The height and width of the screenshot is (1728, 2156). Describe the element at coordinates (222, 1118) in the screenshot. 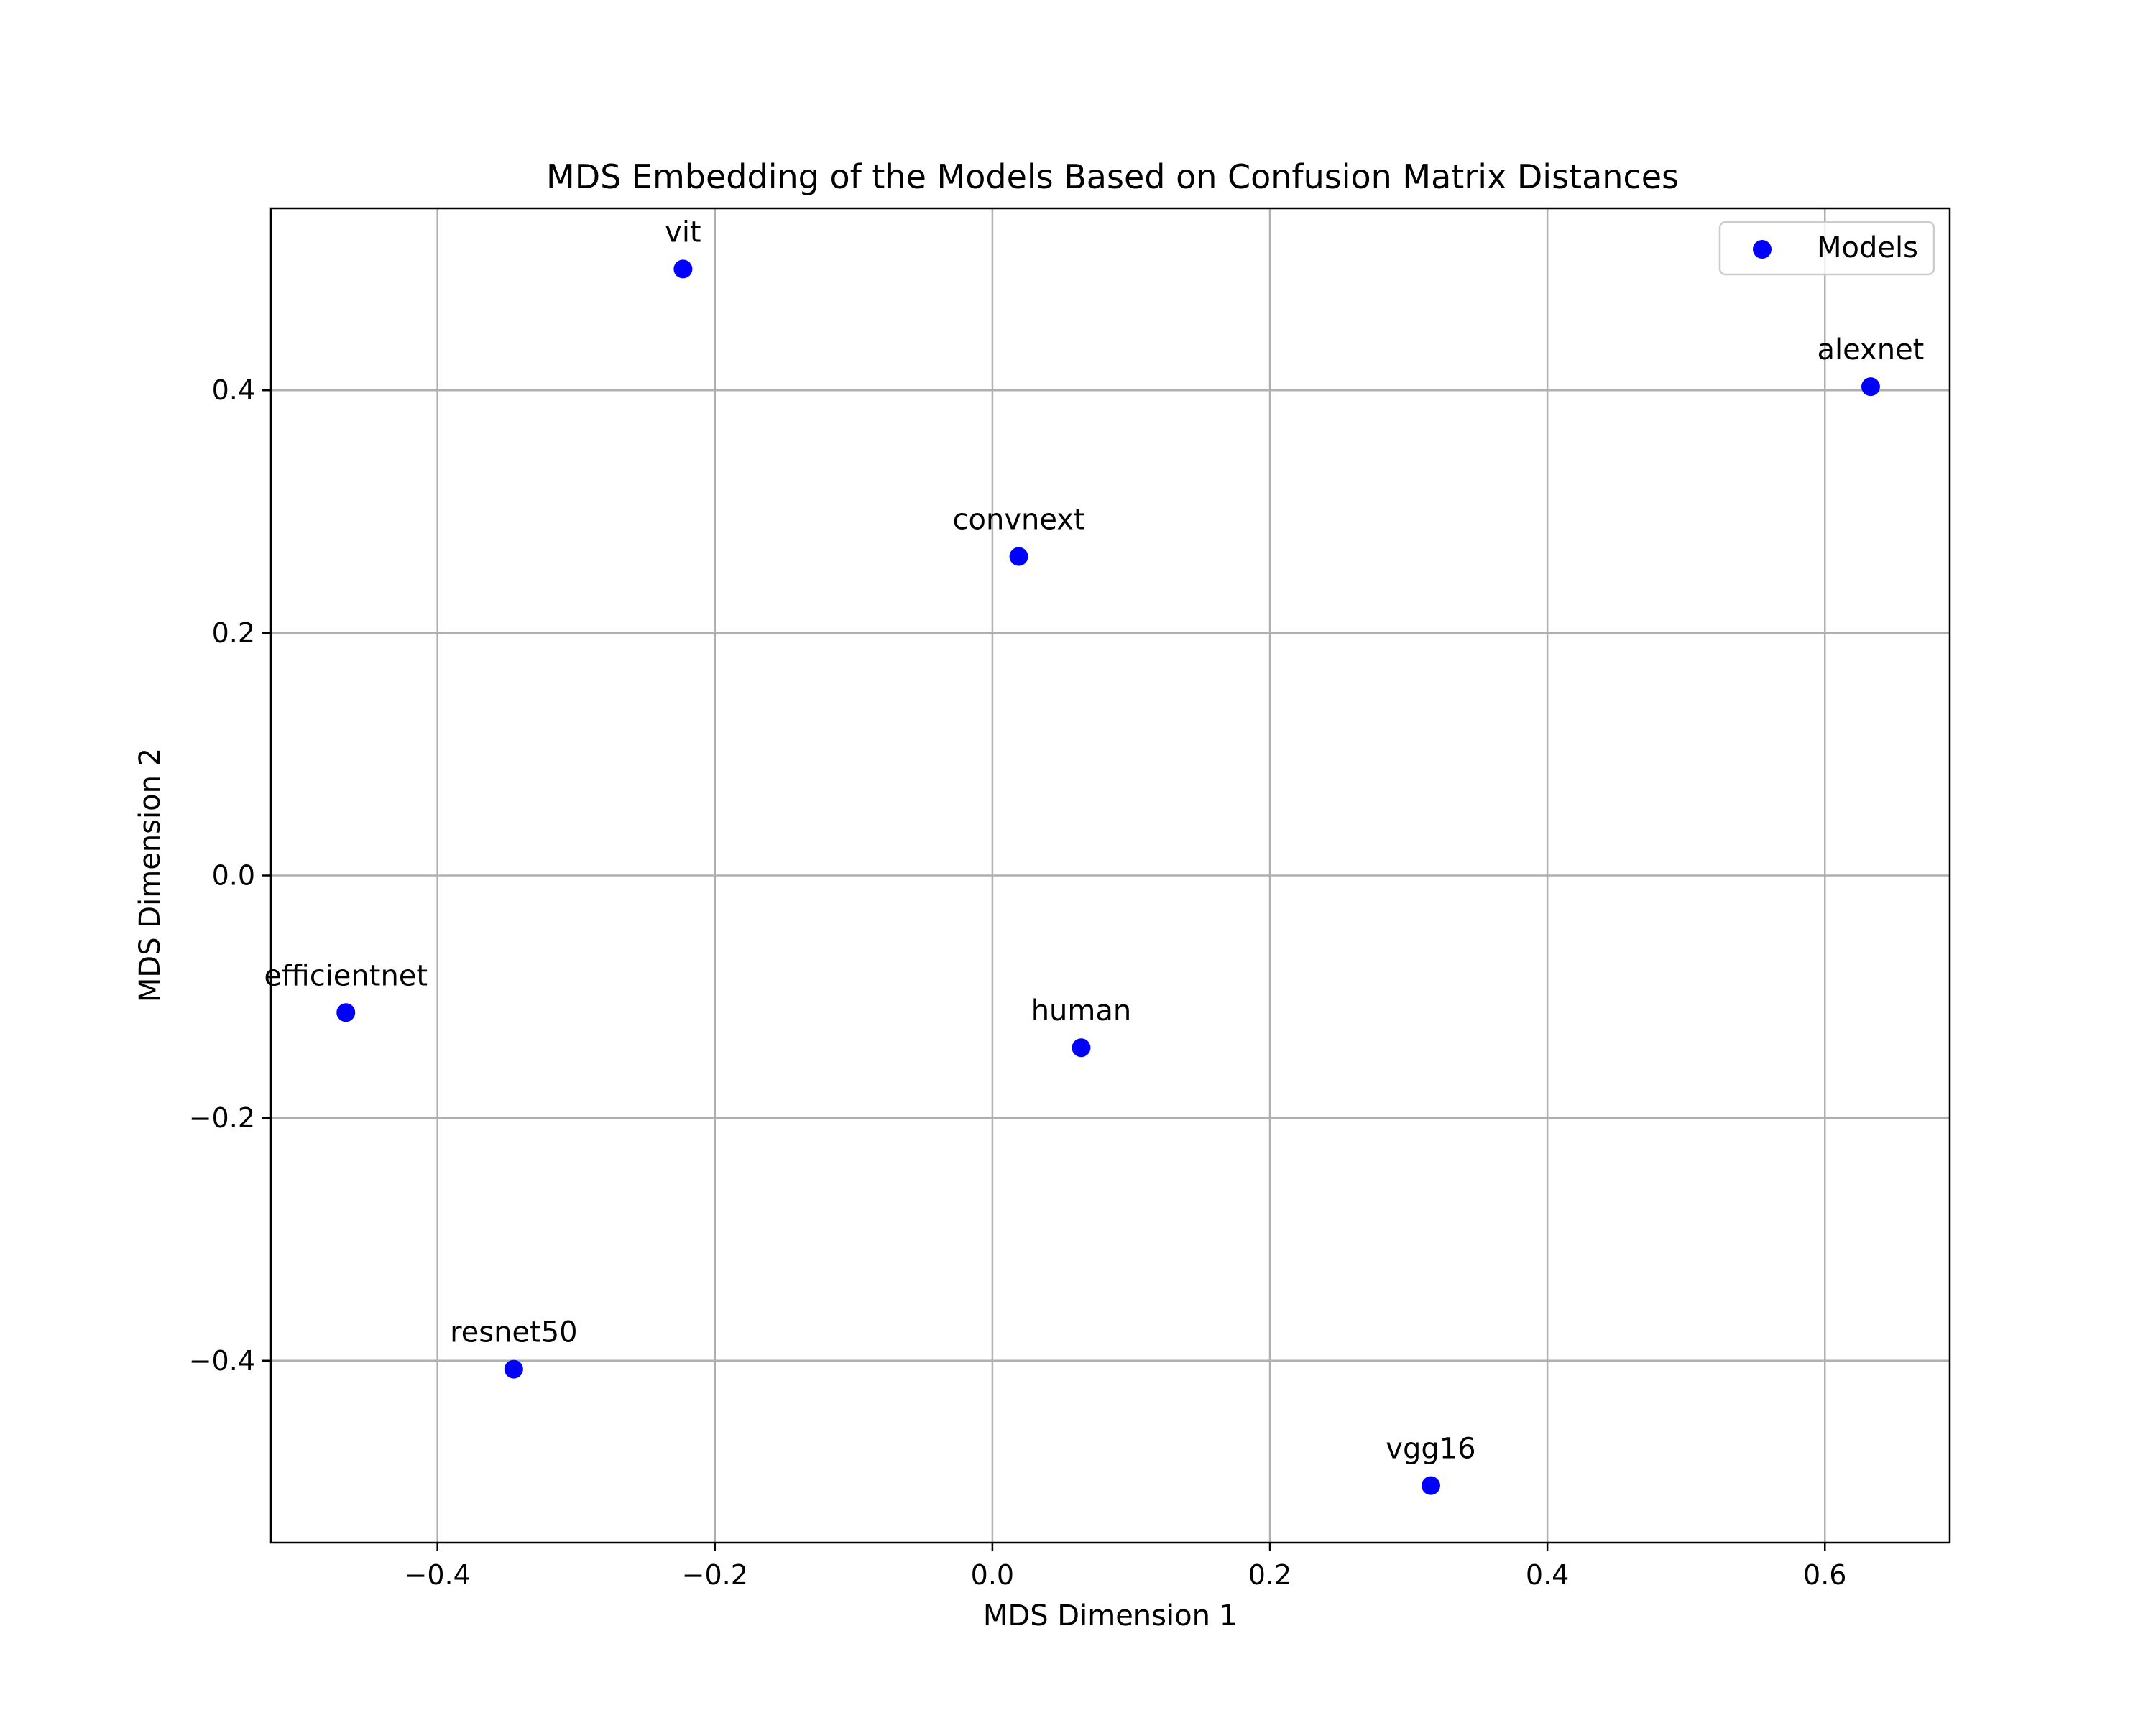

I see `y-tick-label: −0.2` at that location.